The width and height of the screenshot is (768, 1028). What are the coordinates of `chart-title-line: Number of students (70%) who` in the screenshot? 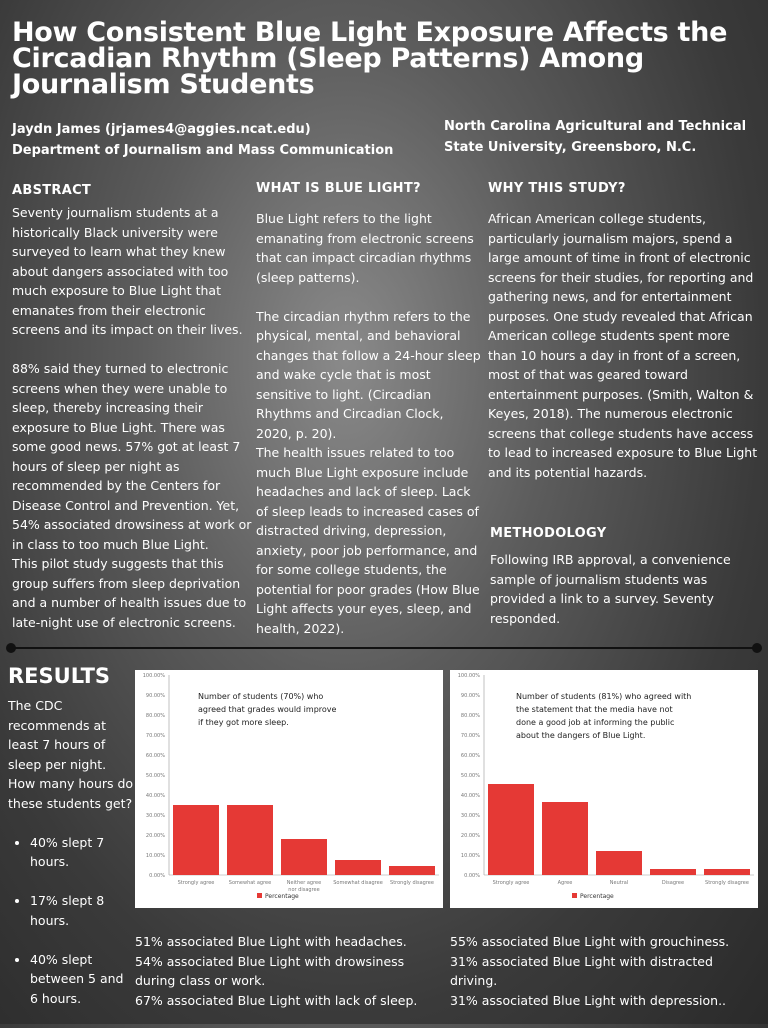 It's located at (260, 696).